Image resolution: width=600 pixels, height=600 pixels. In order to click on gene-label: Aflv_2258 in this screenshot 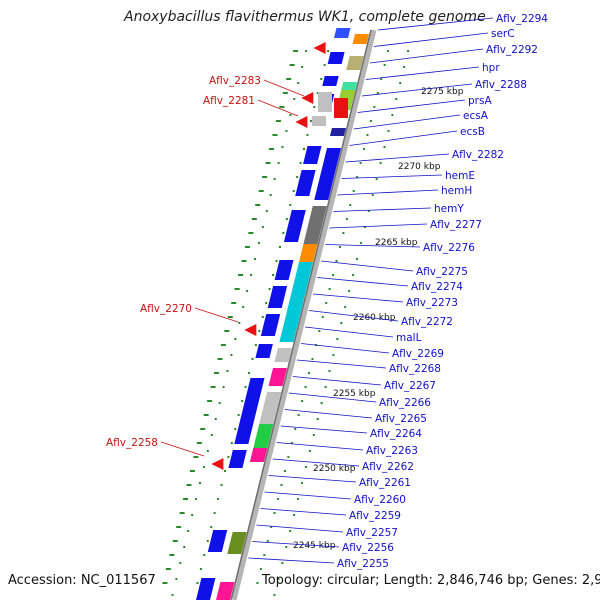, I will do `click(132, 443)`.